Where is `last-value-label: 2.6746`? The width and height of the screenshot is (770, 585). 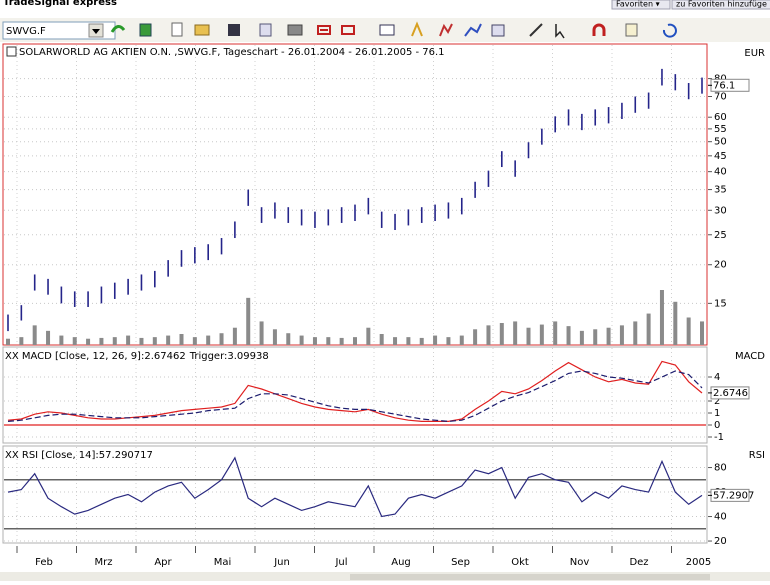 last-value-label: 2.6746 is located at coordinates (730, 393).